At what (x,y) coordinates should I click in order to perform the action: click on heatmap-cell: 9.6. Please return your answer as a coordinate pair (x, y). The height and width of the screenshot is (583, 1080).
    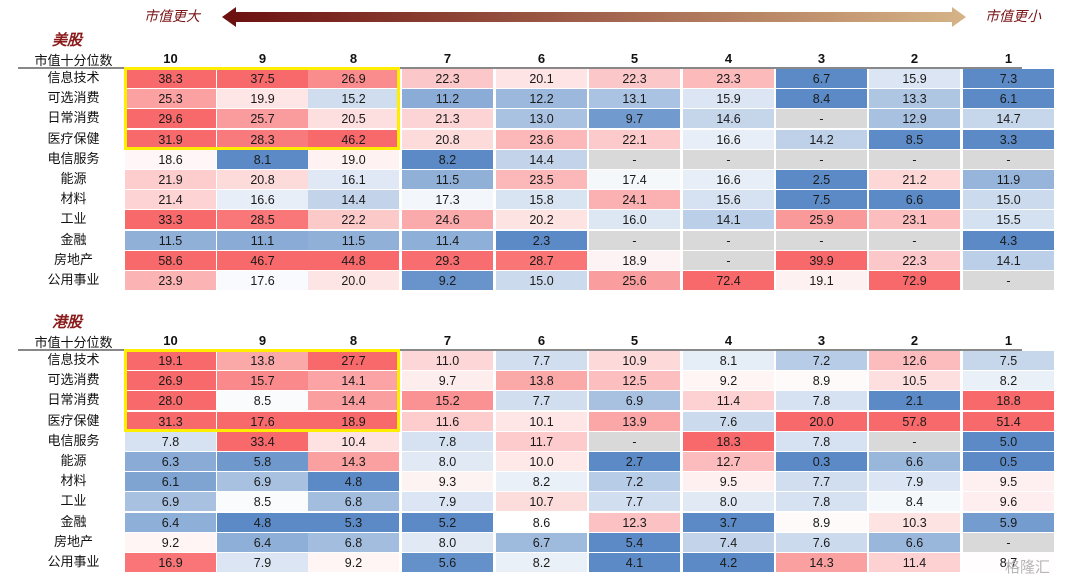
    Looking at the image, I should click on (1008, 502).